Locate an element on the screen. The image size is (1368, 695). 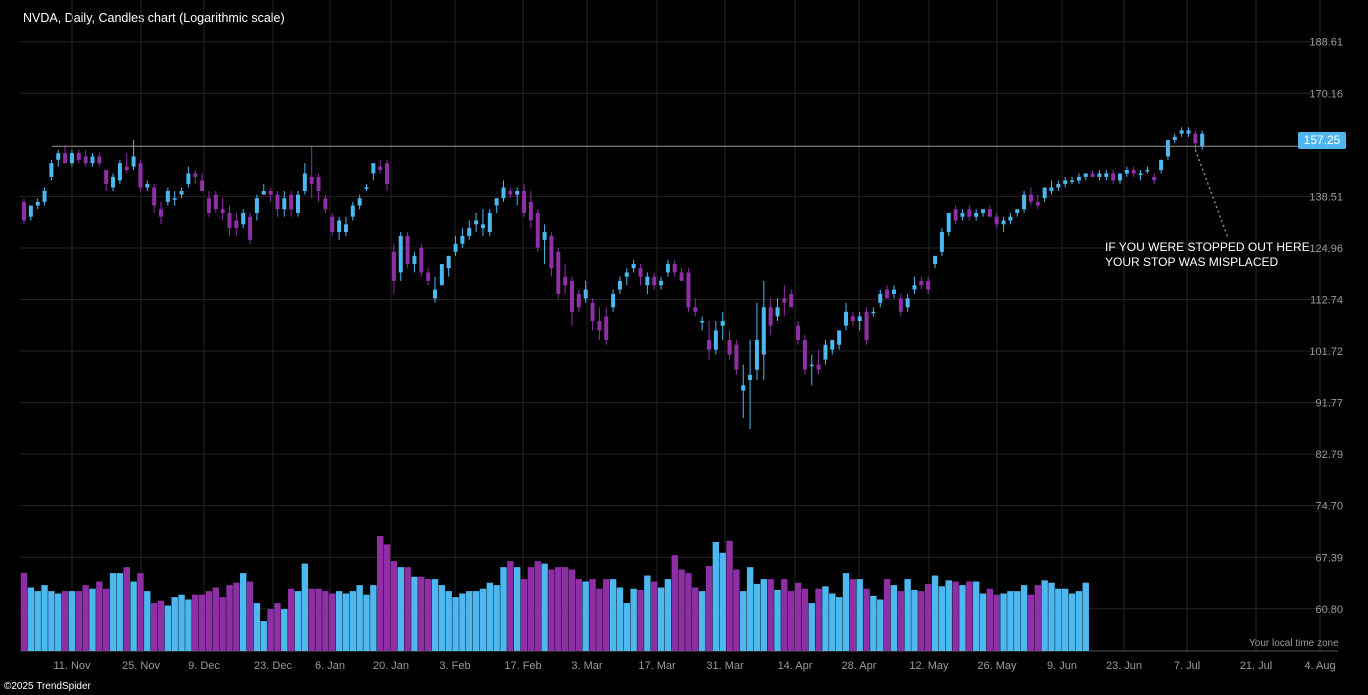
x-tick-label: 25. Nov is located at coordinates (141, 666).